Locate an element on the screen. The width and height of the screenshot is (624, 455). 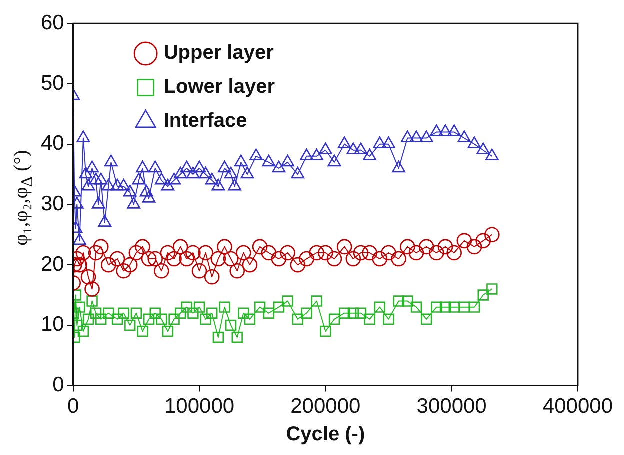
y-tick-label: 10 is located at coordinates (52, 324).